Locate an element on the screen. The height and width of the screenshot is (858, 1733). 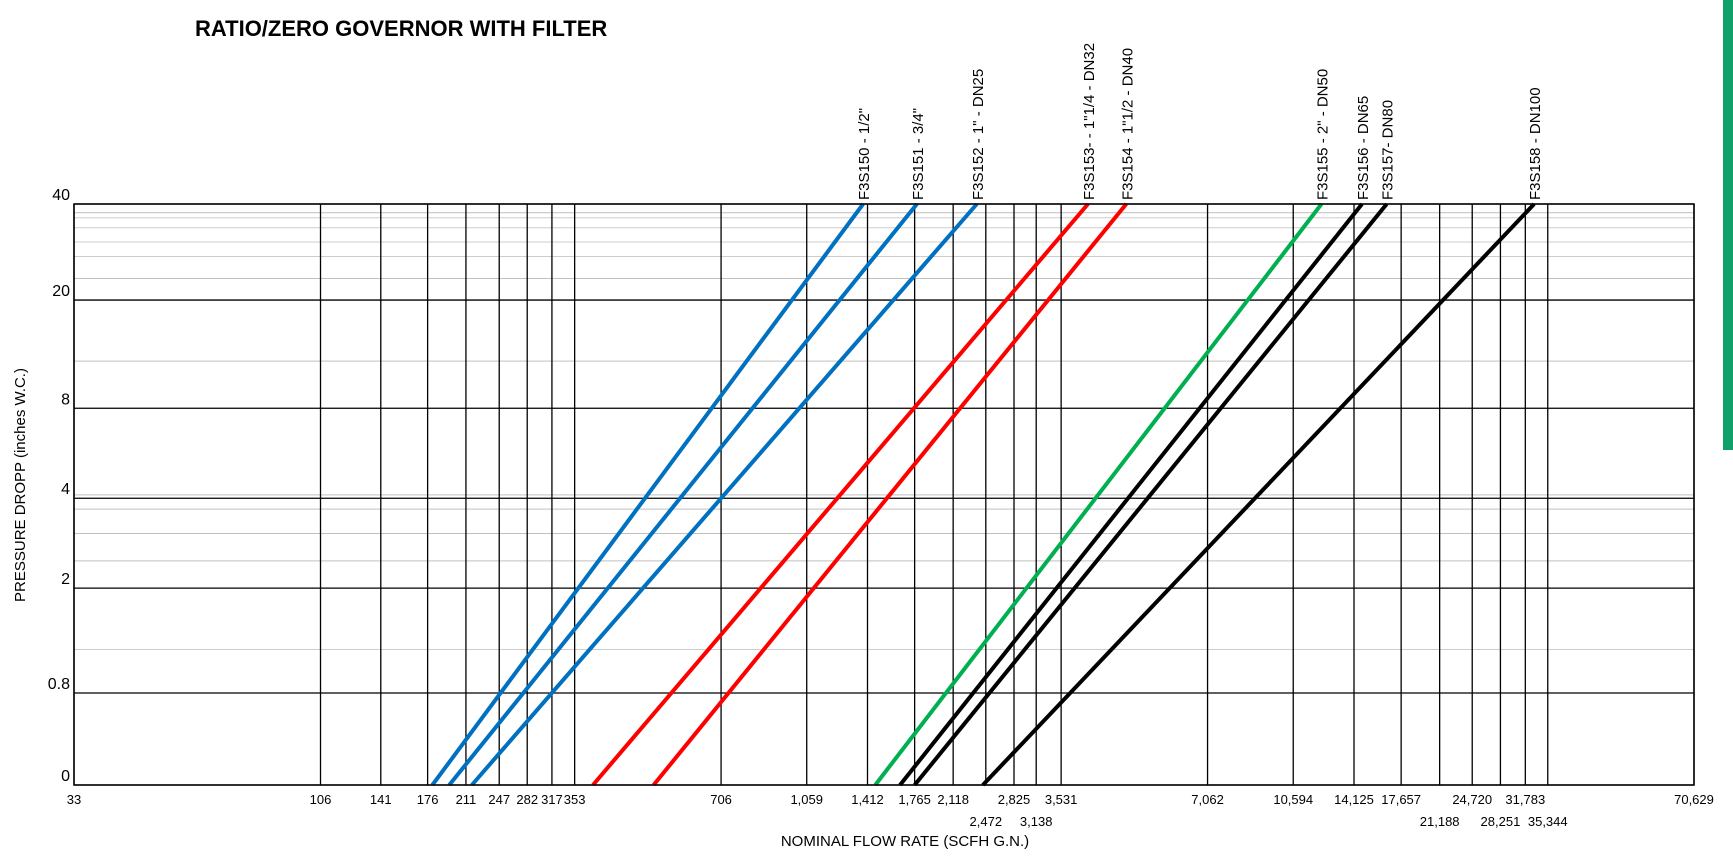
series-label: F3S153- - 1"1/4 - DN32 is located at coordinates (1089, 121).